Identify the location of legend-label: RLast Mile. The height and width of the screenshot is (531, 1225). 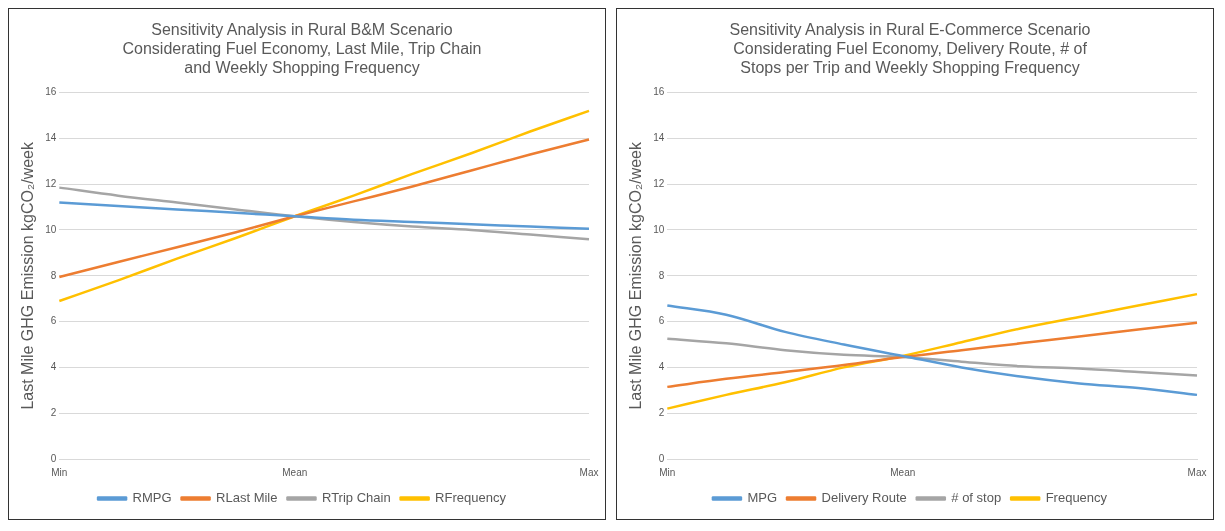
(247, 498).